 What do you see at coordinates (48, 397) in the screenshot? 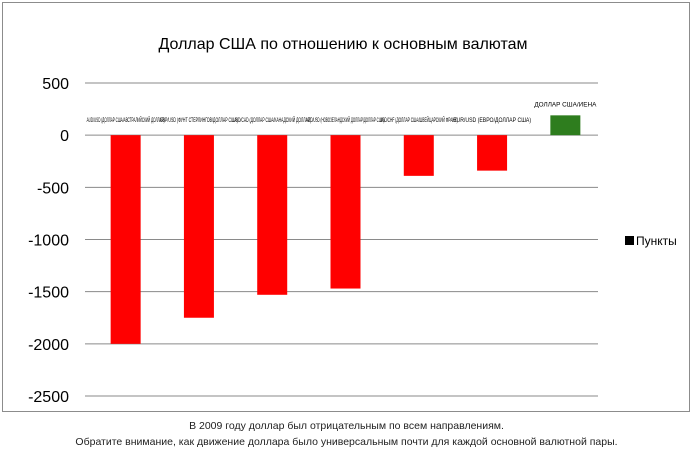
I see `y-tick-label: -2500` at bounding box center [48, 397].